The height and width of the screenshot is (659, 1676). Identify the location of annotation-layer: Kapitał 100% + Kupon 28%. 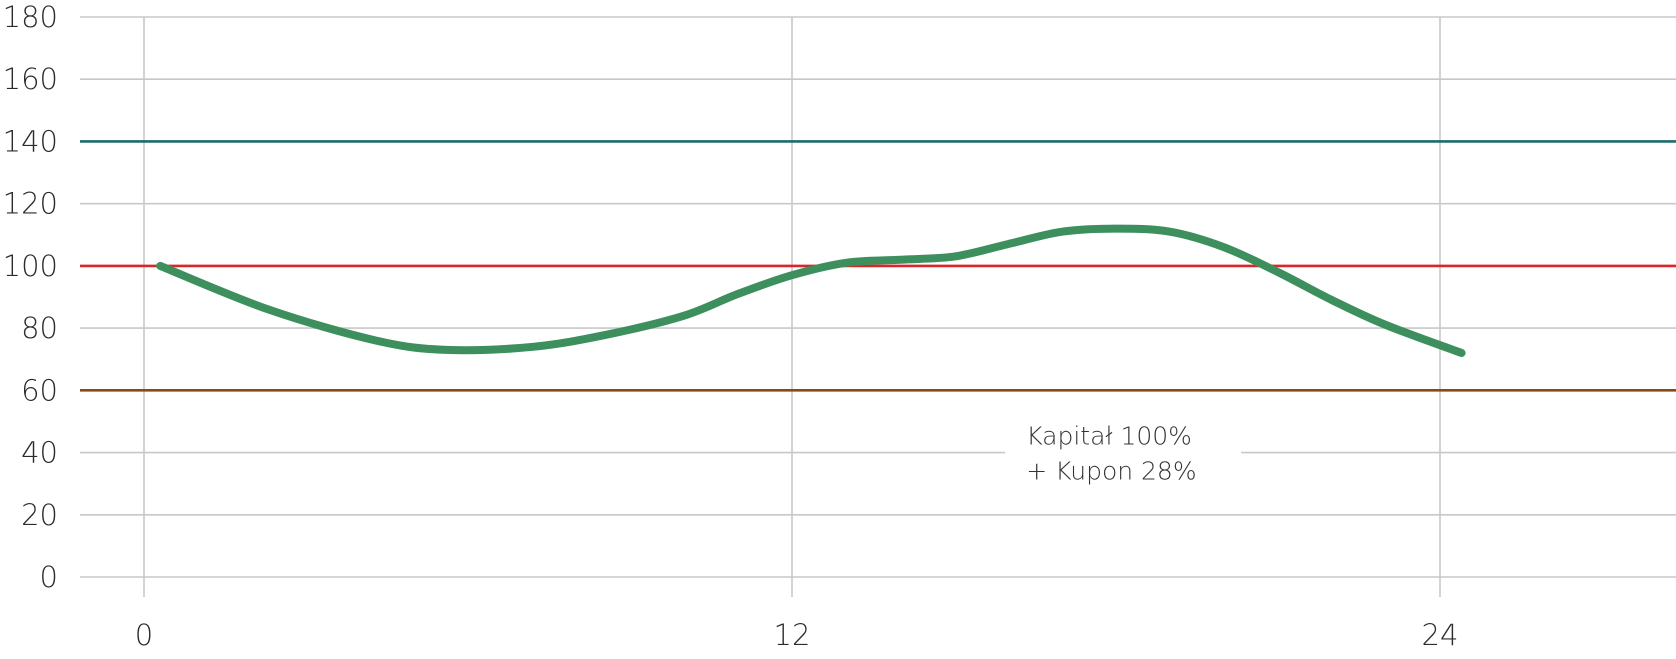
(1123, 451).